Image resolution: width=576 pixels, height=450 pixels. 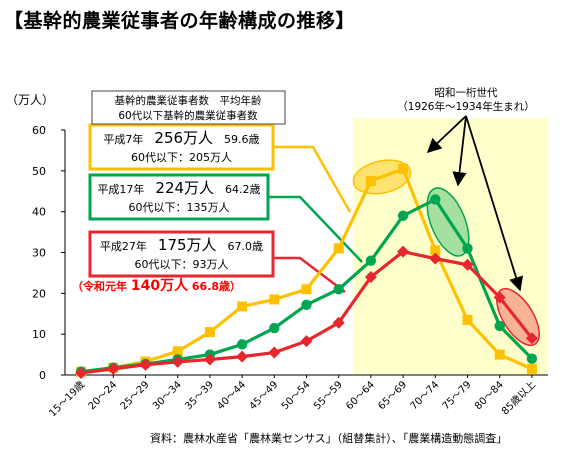 What do you see at coordinates (103, 395) in the screenshot?
I see `x-tick-label: 20～24` at bounding box center [103, 395].